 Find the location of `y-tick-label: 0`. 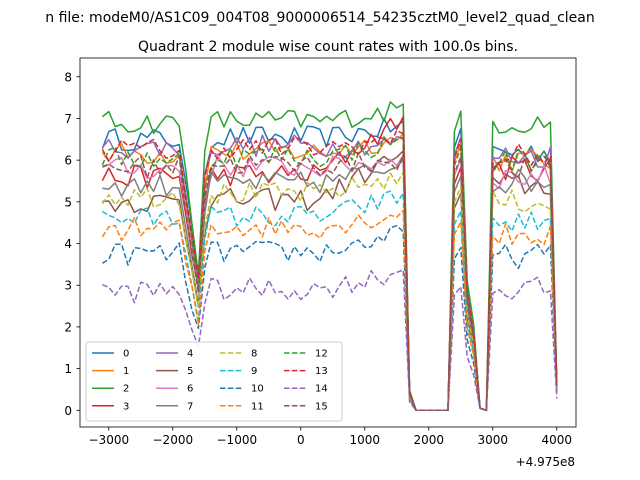

y-tick-label: 0 is located at coordinates (68, 411).